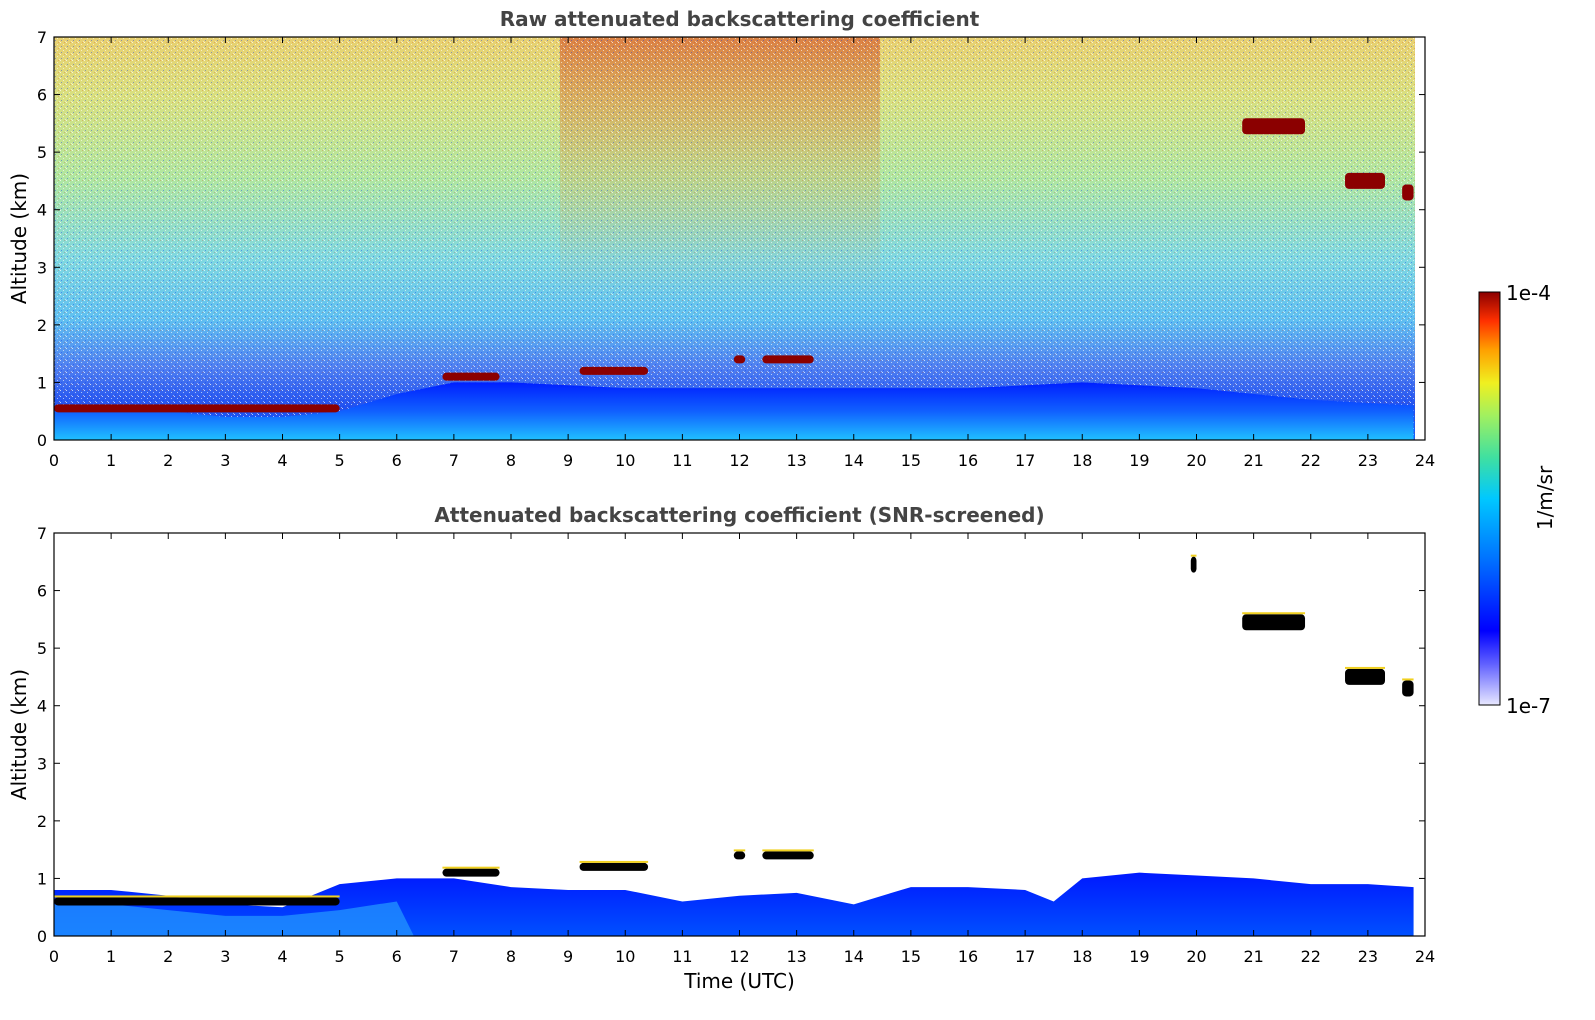  Describe the element at coordinates (1517, 499) in the screenshot. I see `colorbar: 1e-4 1e-7 1/m/sr` at that location.